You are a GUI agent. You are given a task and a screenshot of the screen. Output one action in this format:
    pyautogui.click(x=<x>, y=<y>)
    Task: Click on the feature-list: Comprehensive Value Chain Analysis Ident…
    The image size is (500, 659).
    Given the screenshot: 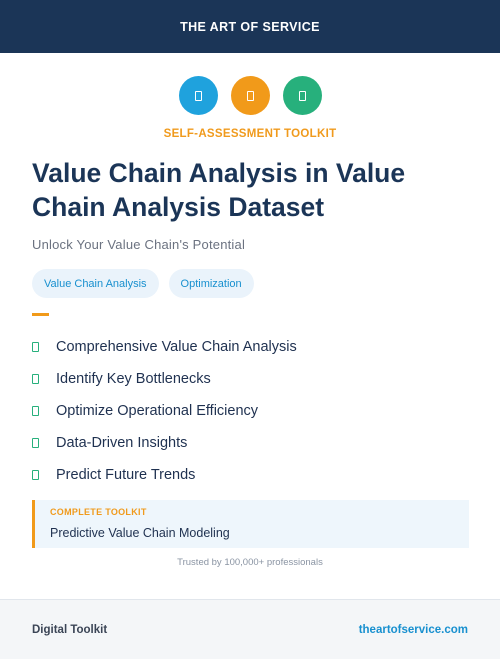 What is the action you would take?
    pyautogui.click(x=164, y=411)
    